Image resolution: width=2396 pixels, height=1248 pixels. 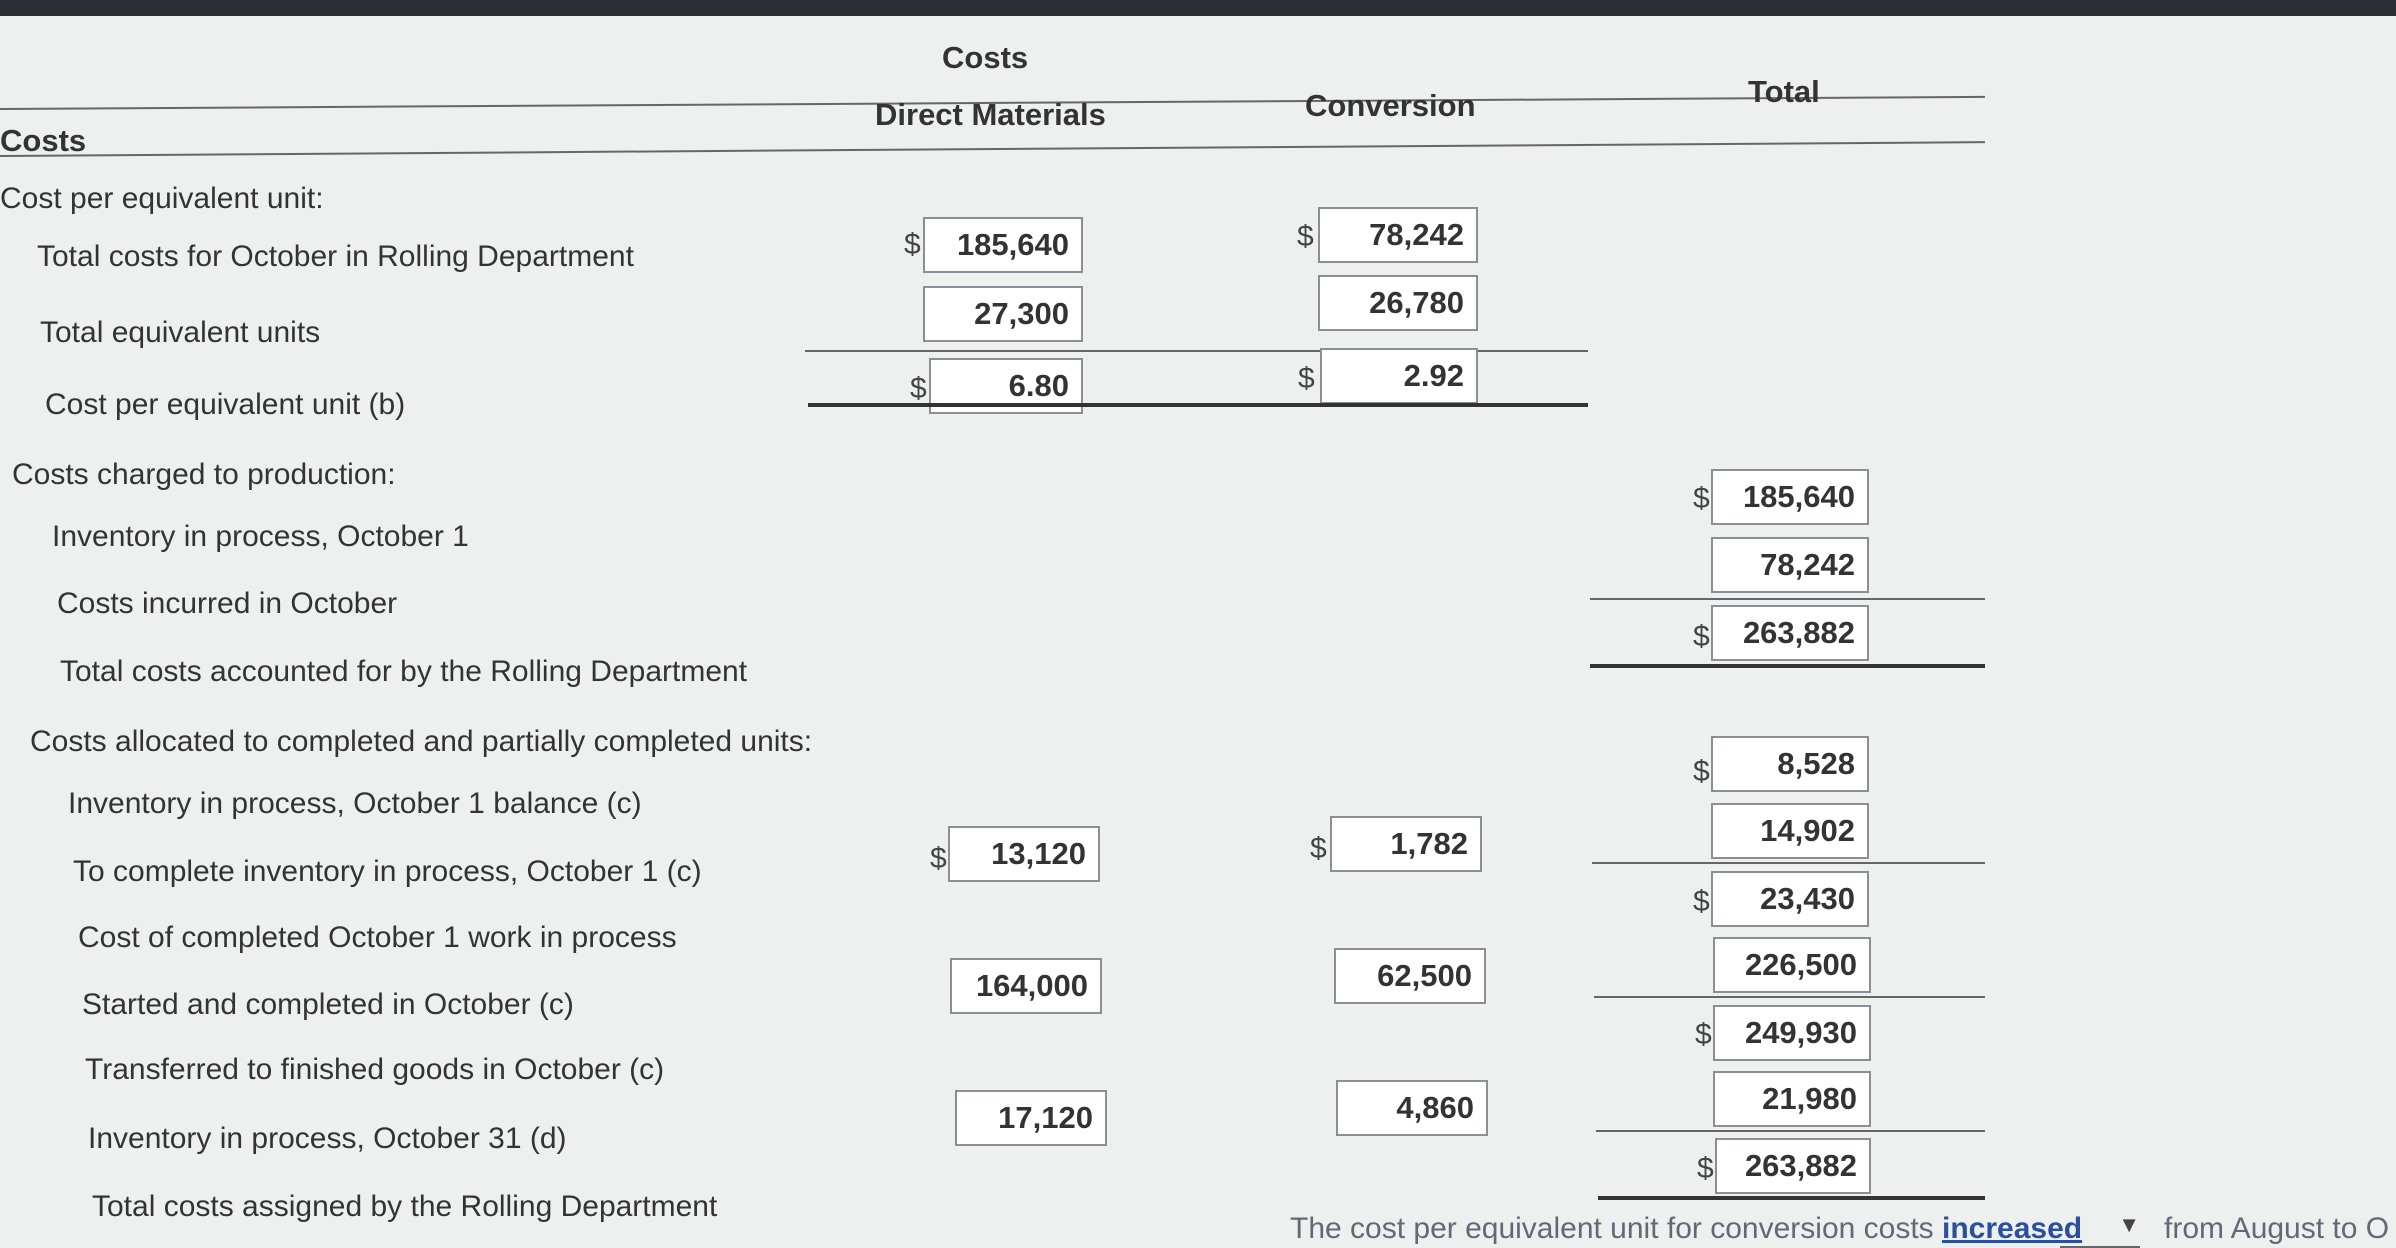 I want to click on total-costs-incurred-input: 78,242, so click(x=1790, y=565).